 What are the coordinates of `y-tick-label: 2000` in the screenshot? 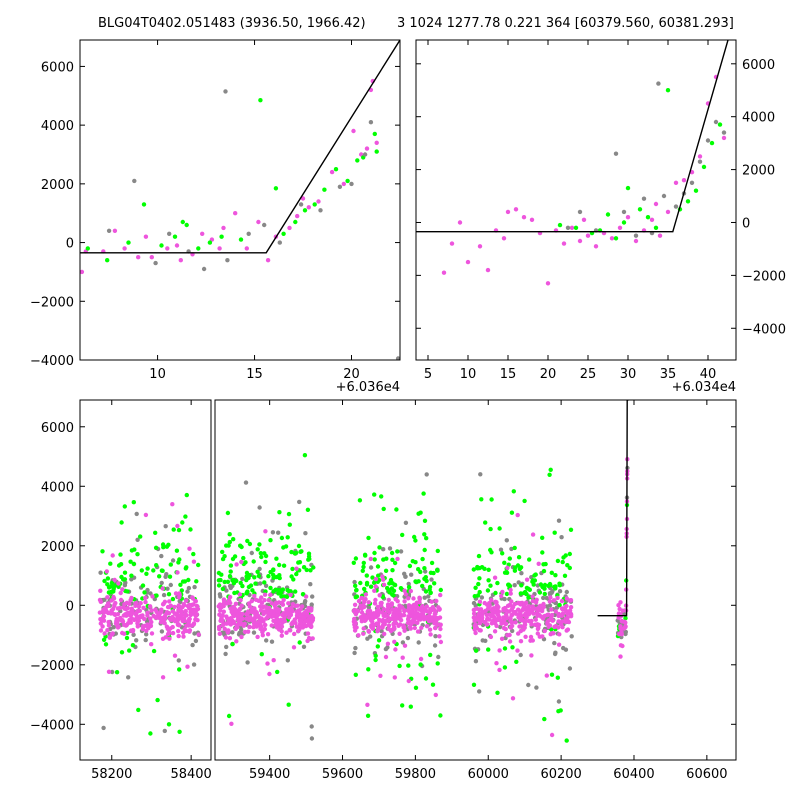 It's located at (57, 547).